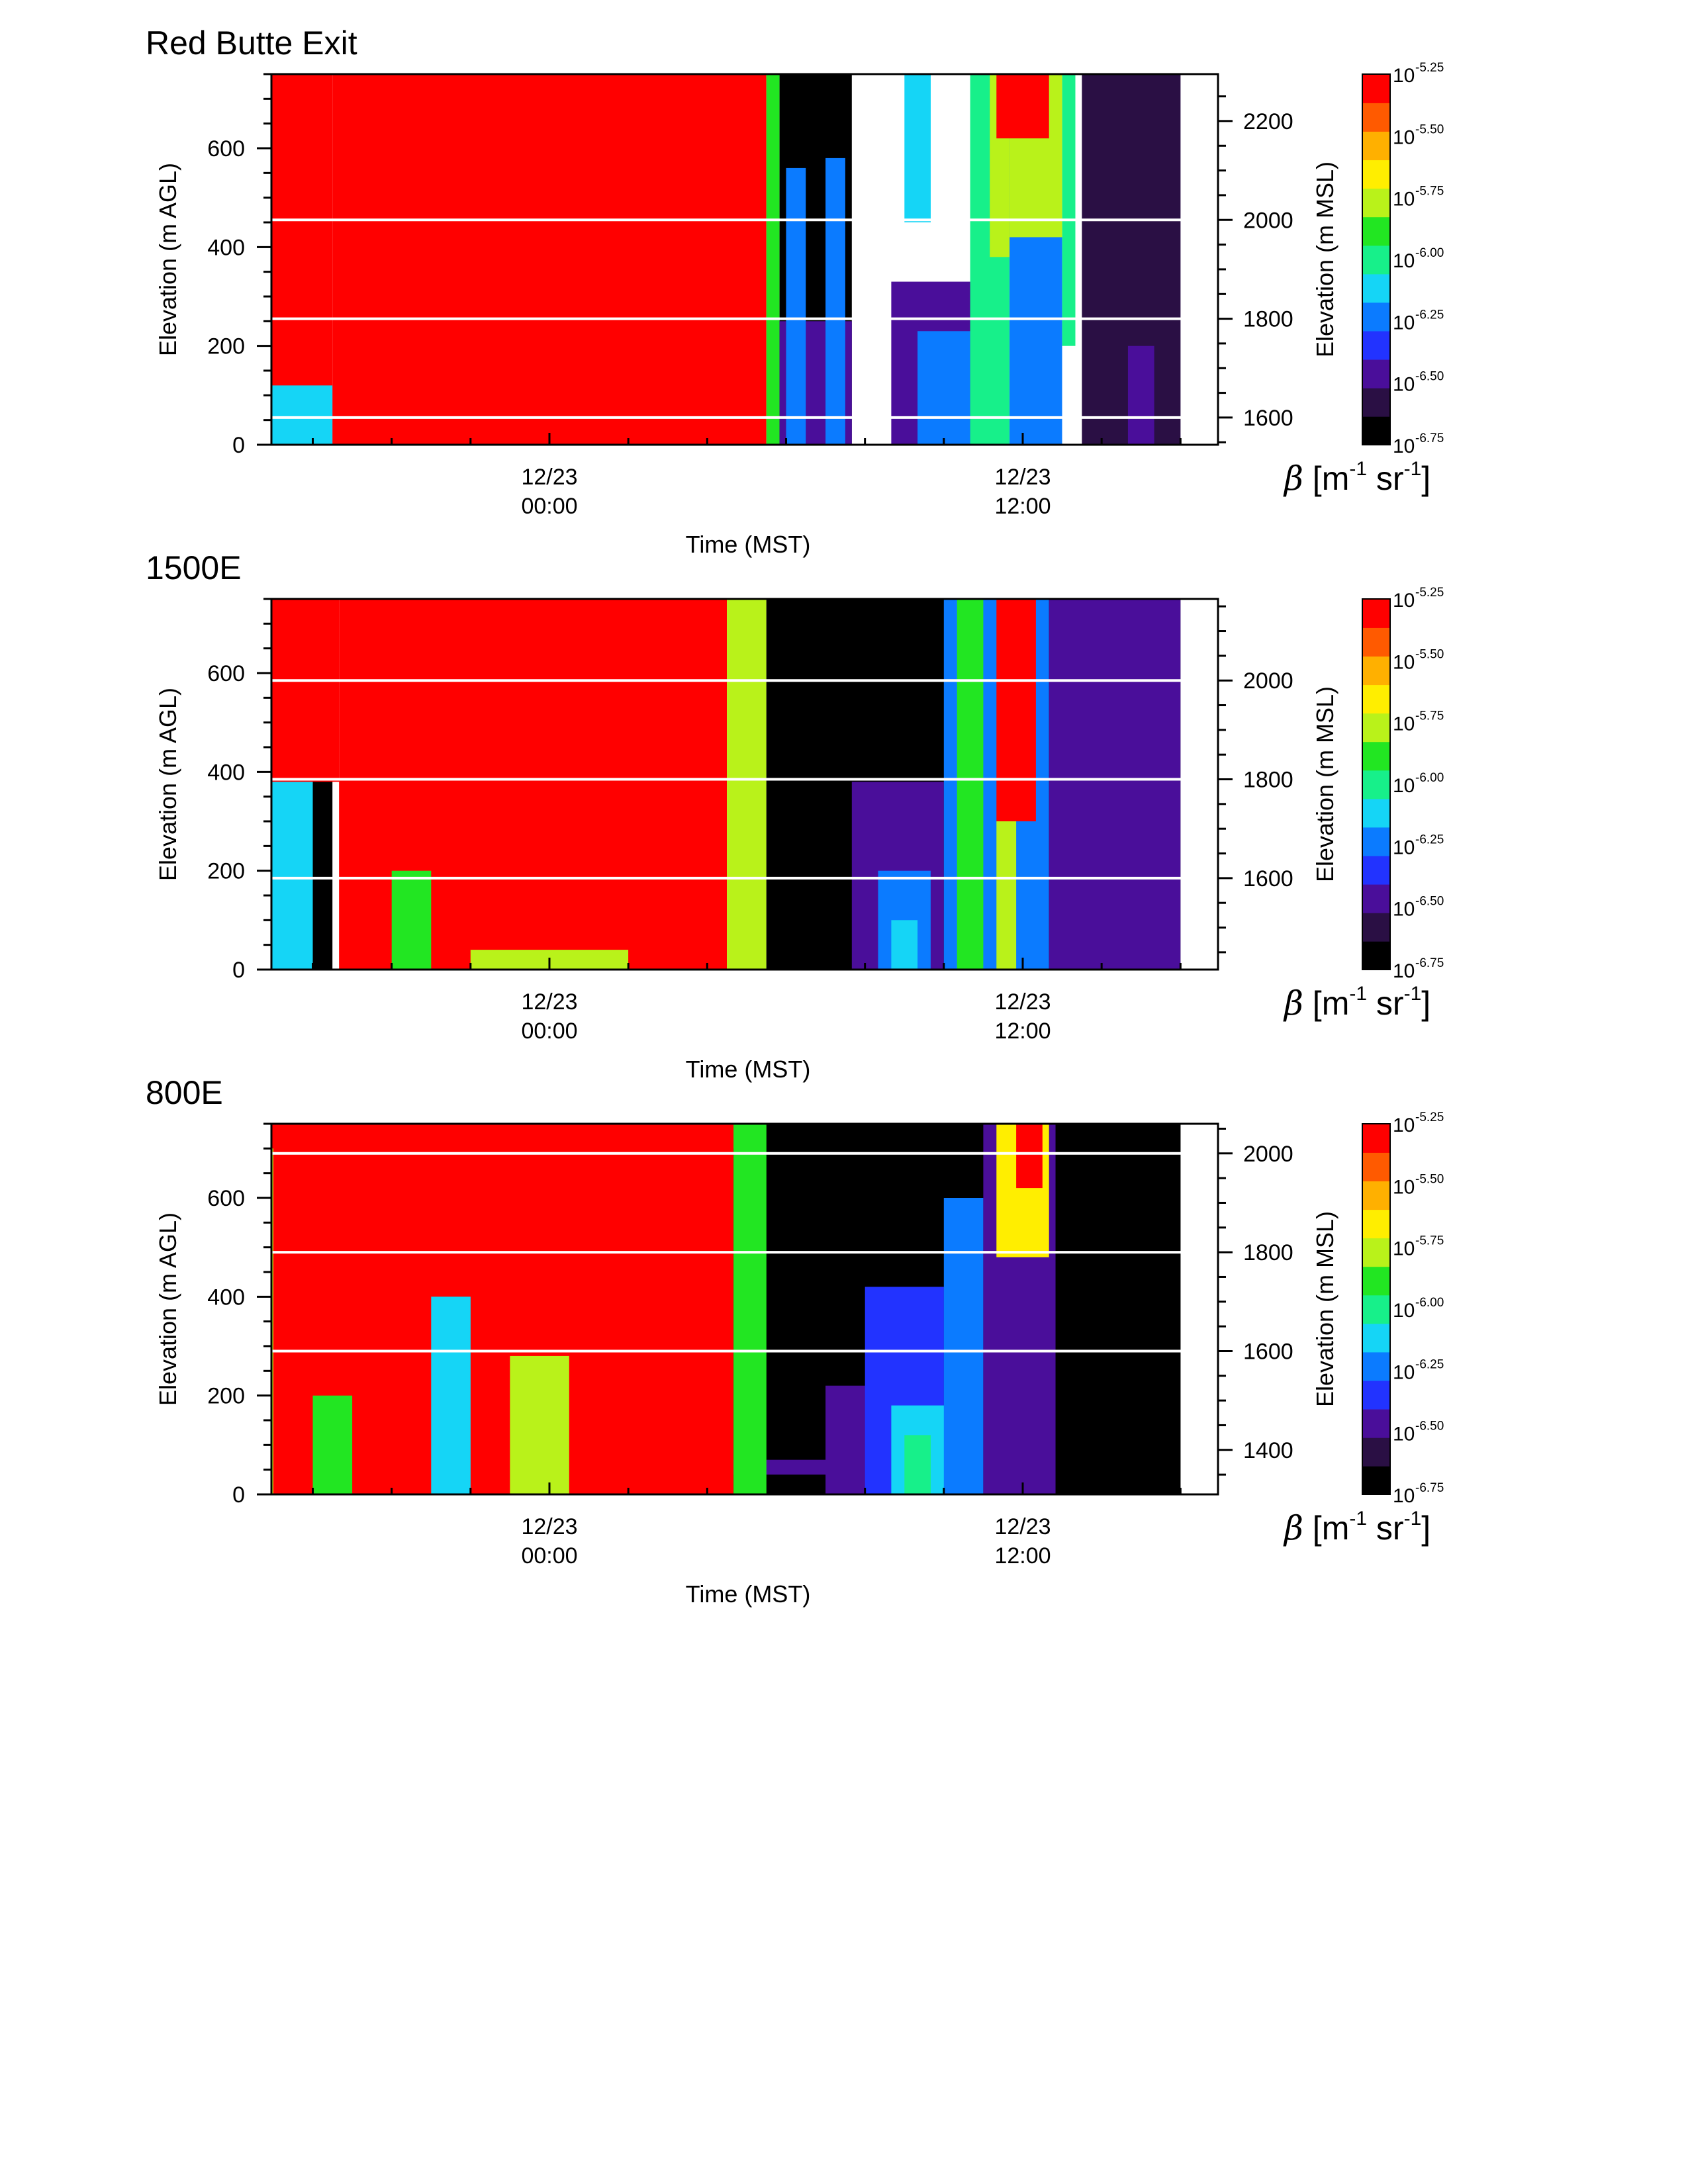  What do you see at coordinates (1376, 784) in the screenshot?
I see `colorbar-frame` at bounding box center [1376, 784].